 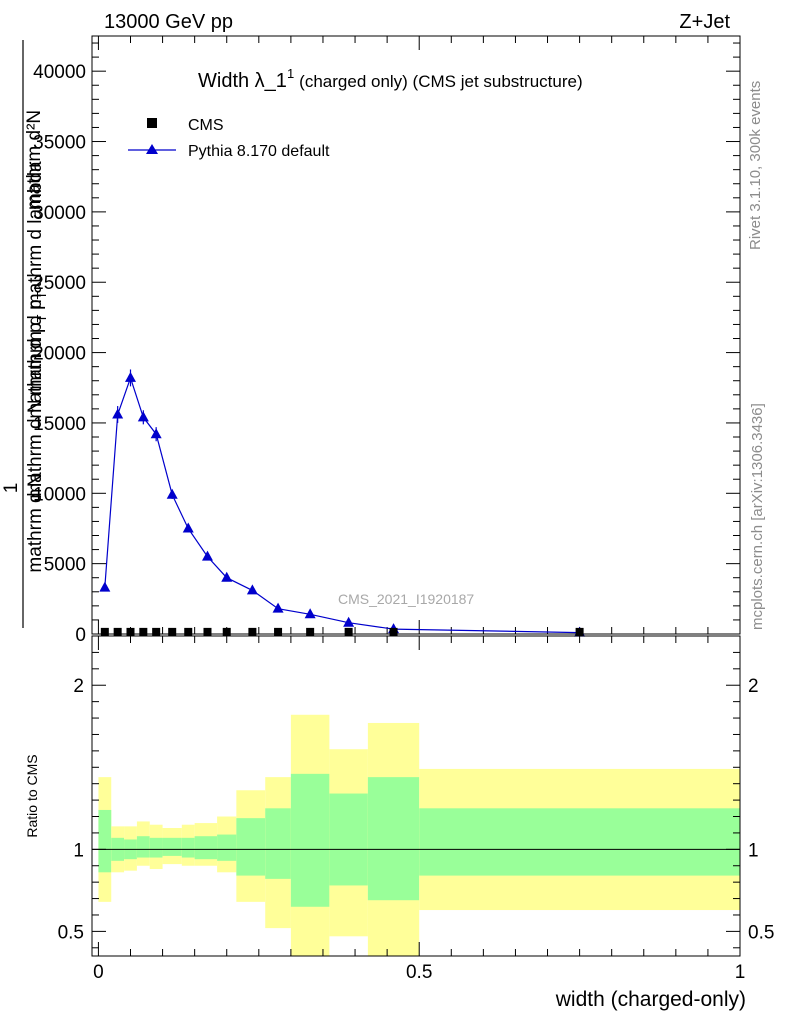 I want to click on x-tick-label: 0, so click(x=98, y=972).